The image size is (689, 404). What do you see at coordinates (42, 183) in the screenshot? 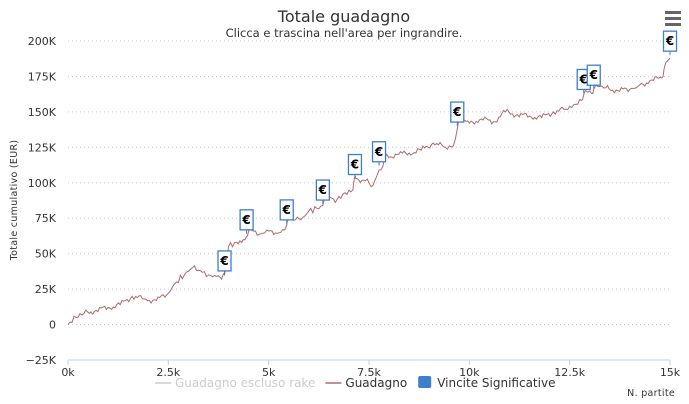
I see `y-tick-label: 100K` at bounding box center [42, 183].